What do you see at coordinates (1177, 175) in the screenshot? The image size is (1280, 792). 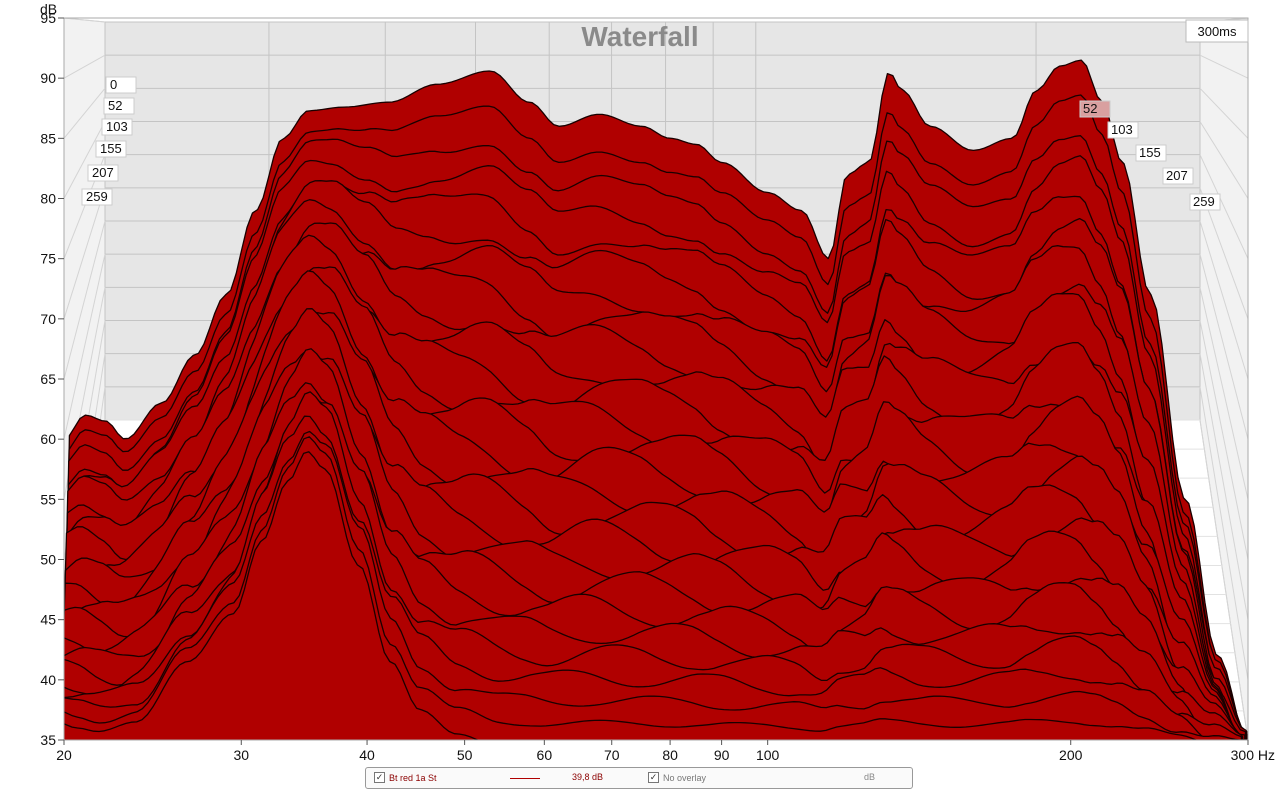 I see `time-tick-right: 207` at bounding box center [1177, 175].